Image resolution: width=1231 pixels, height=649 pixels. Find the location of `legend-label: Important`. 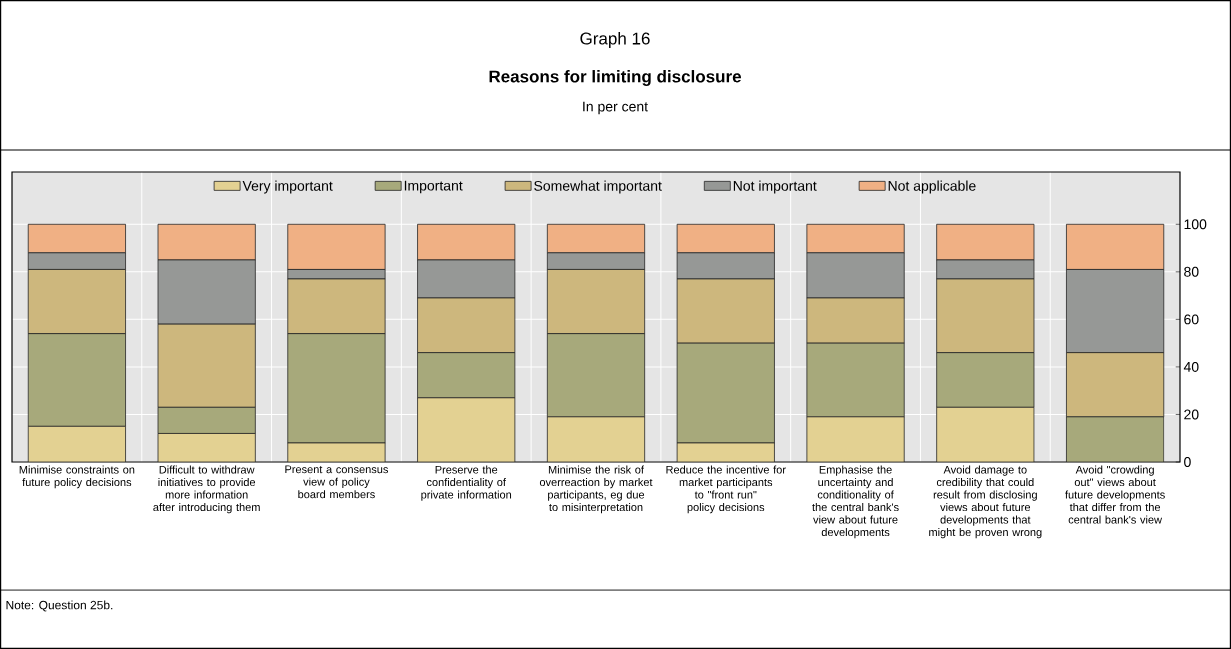

legend-label: Important is located at coordinates (433, 187).